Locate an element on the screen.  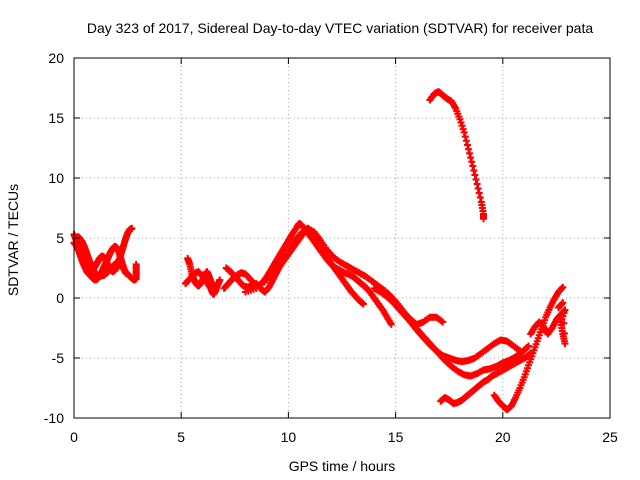
y-tick-labels: -10 -5 0 5 10 15 20 is located at coordinates (54, 238).